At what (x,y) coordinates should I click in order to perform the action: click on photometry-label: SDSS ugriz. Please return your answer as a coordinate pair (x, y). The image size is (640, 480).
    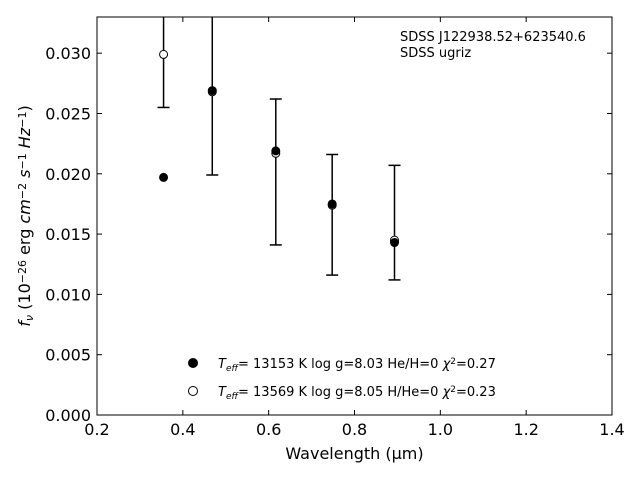
    Looking at the image, I should click on (435, 53).